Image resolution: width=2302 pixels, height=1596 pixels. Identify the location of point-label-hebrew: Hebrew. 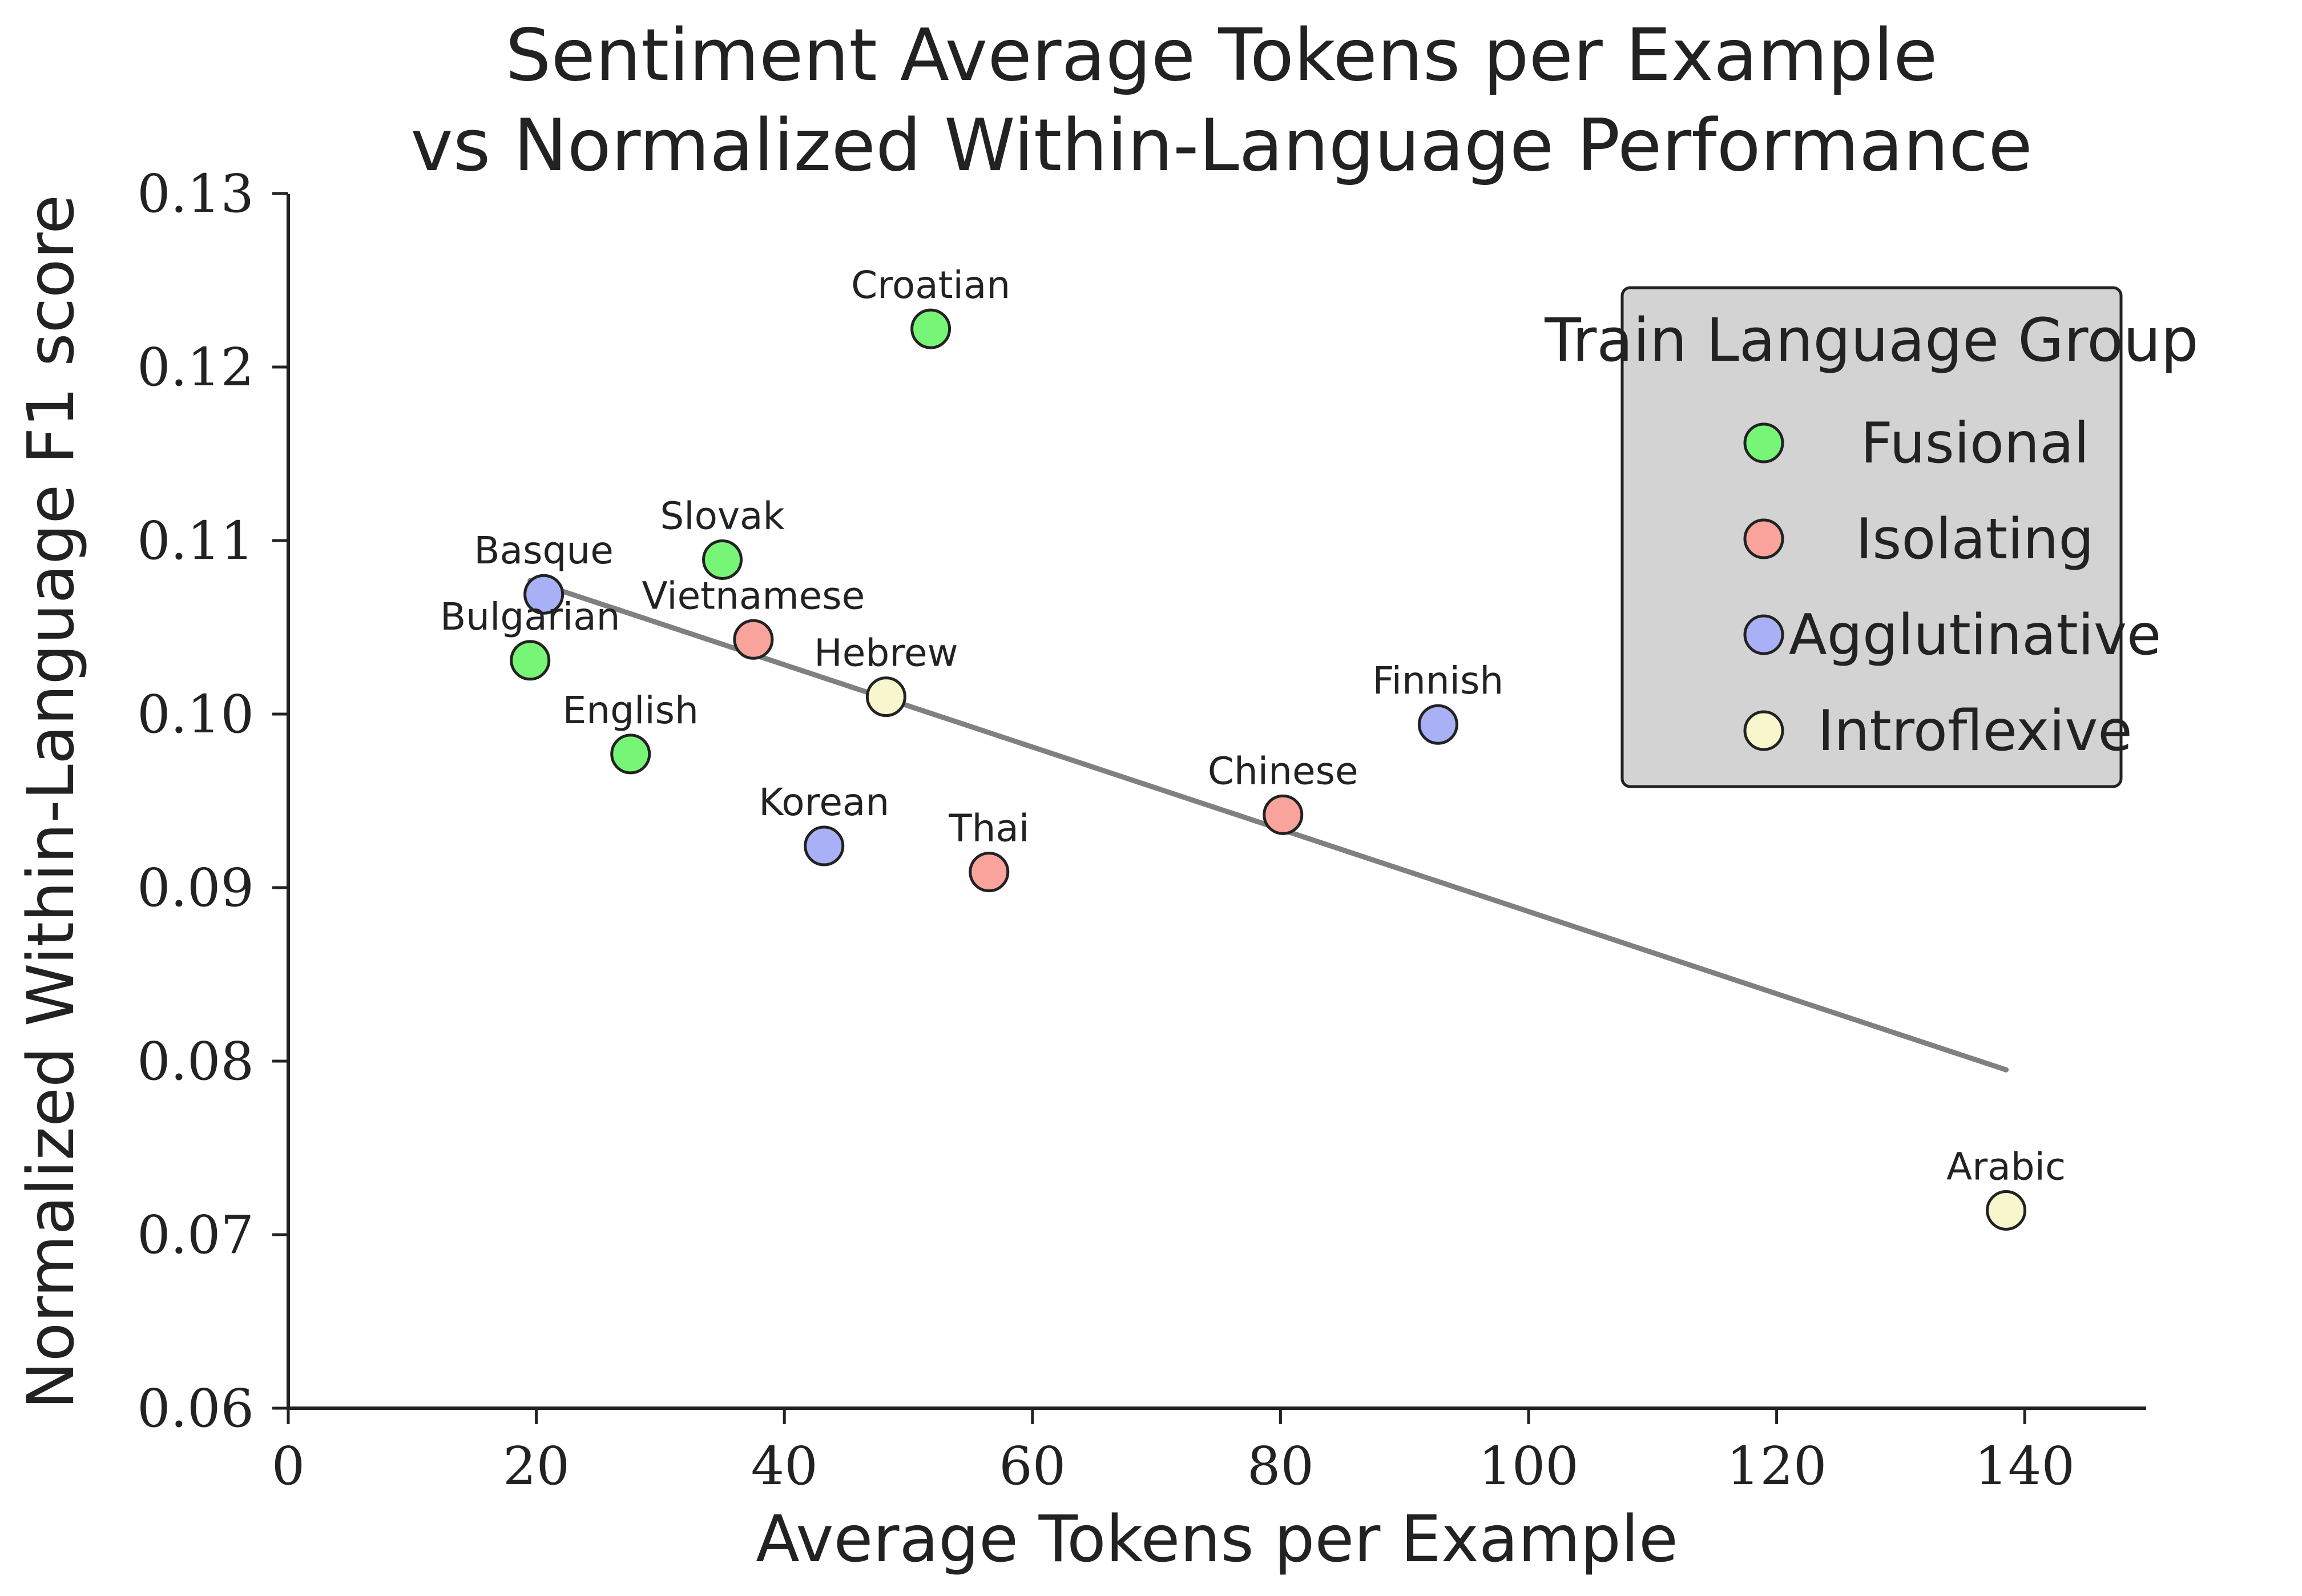
(886, 653).